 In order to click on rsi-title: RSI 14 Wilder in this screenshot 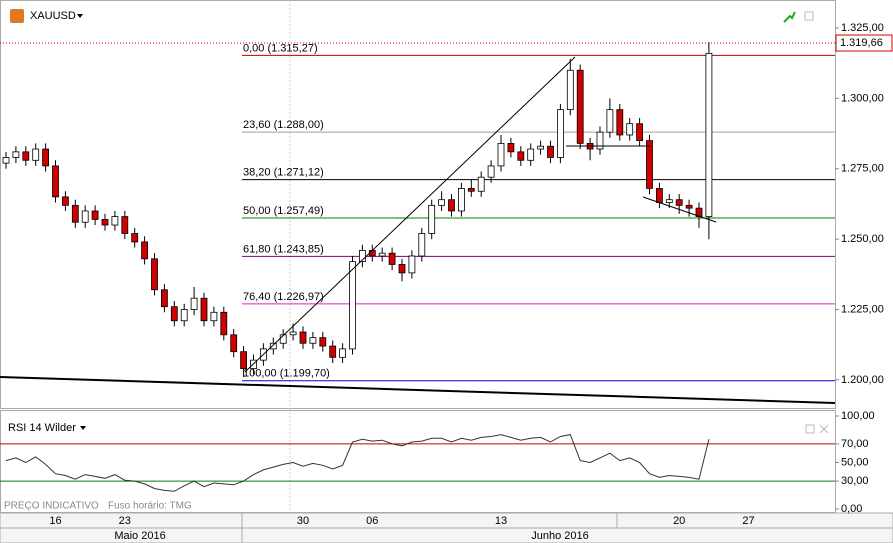, I will do `click(42, 428)`.